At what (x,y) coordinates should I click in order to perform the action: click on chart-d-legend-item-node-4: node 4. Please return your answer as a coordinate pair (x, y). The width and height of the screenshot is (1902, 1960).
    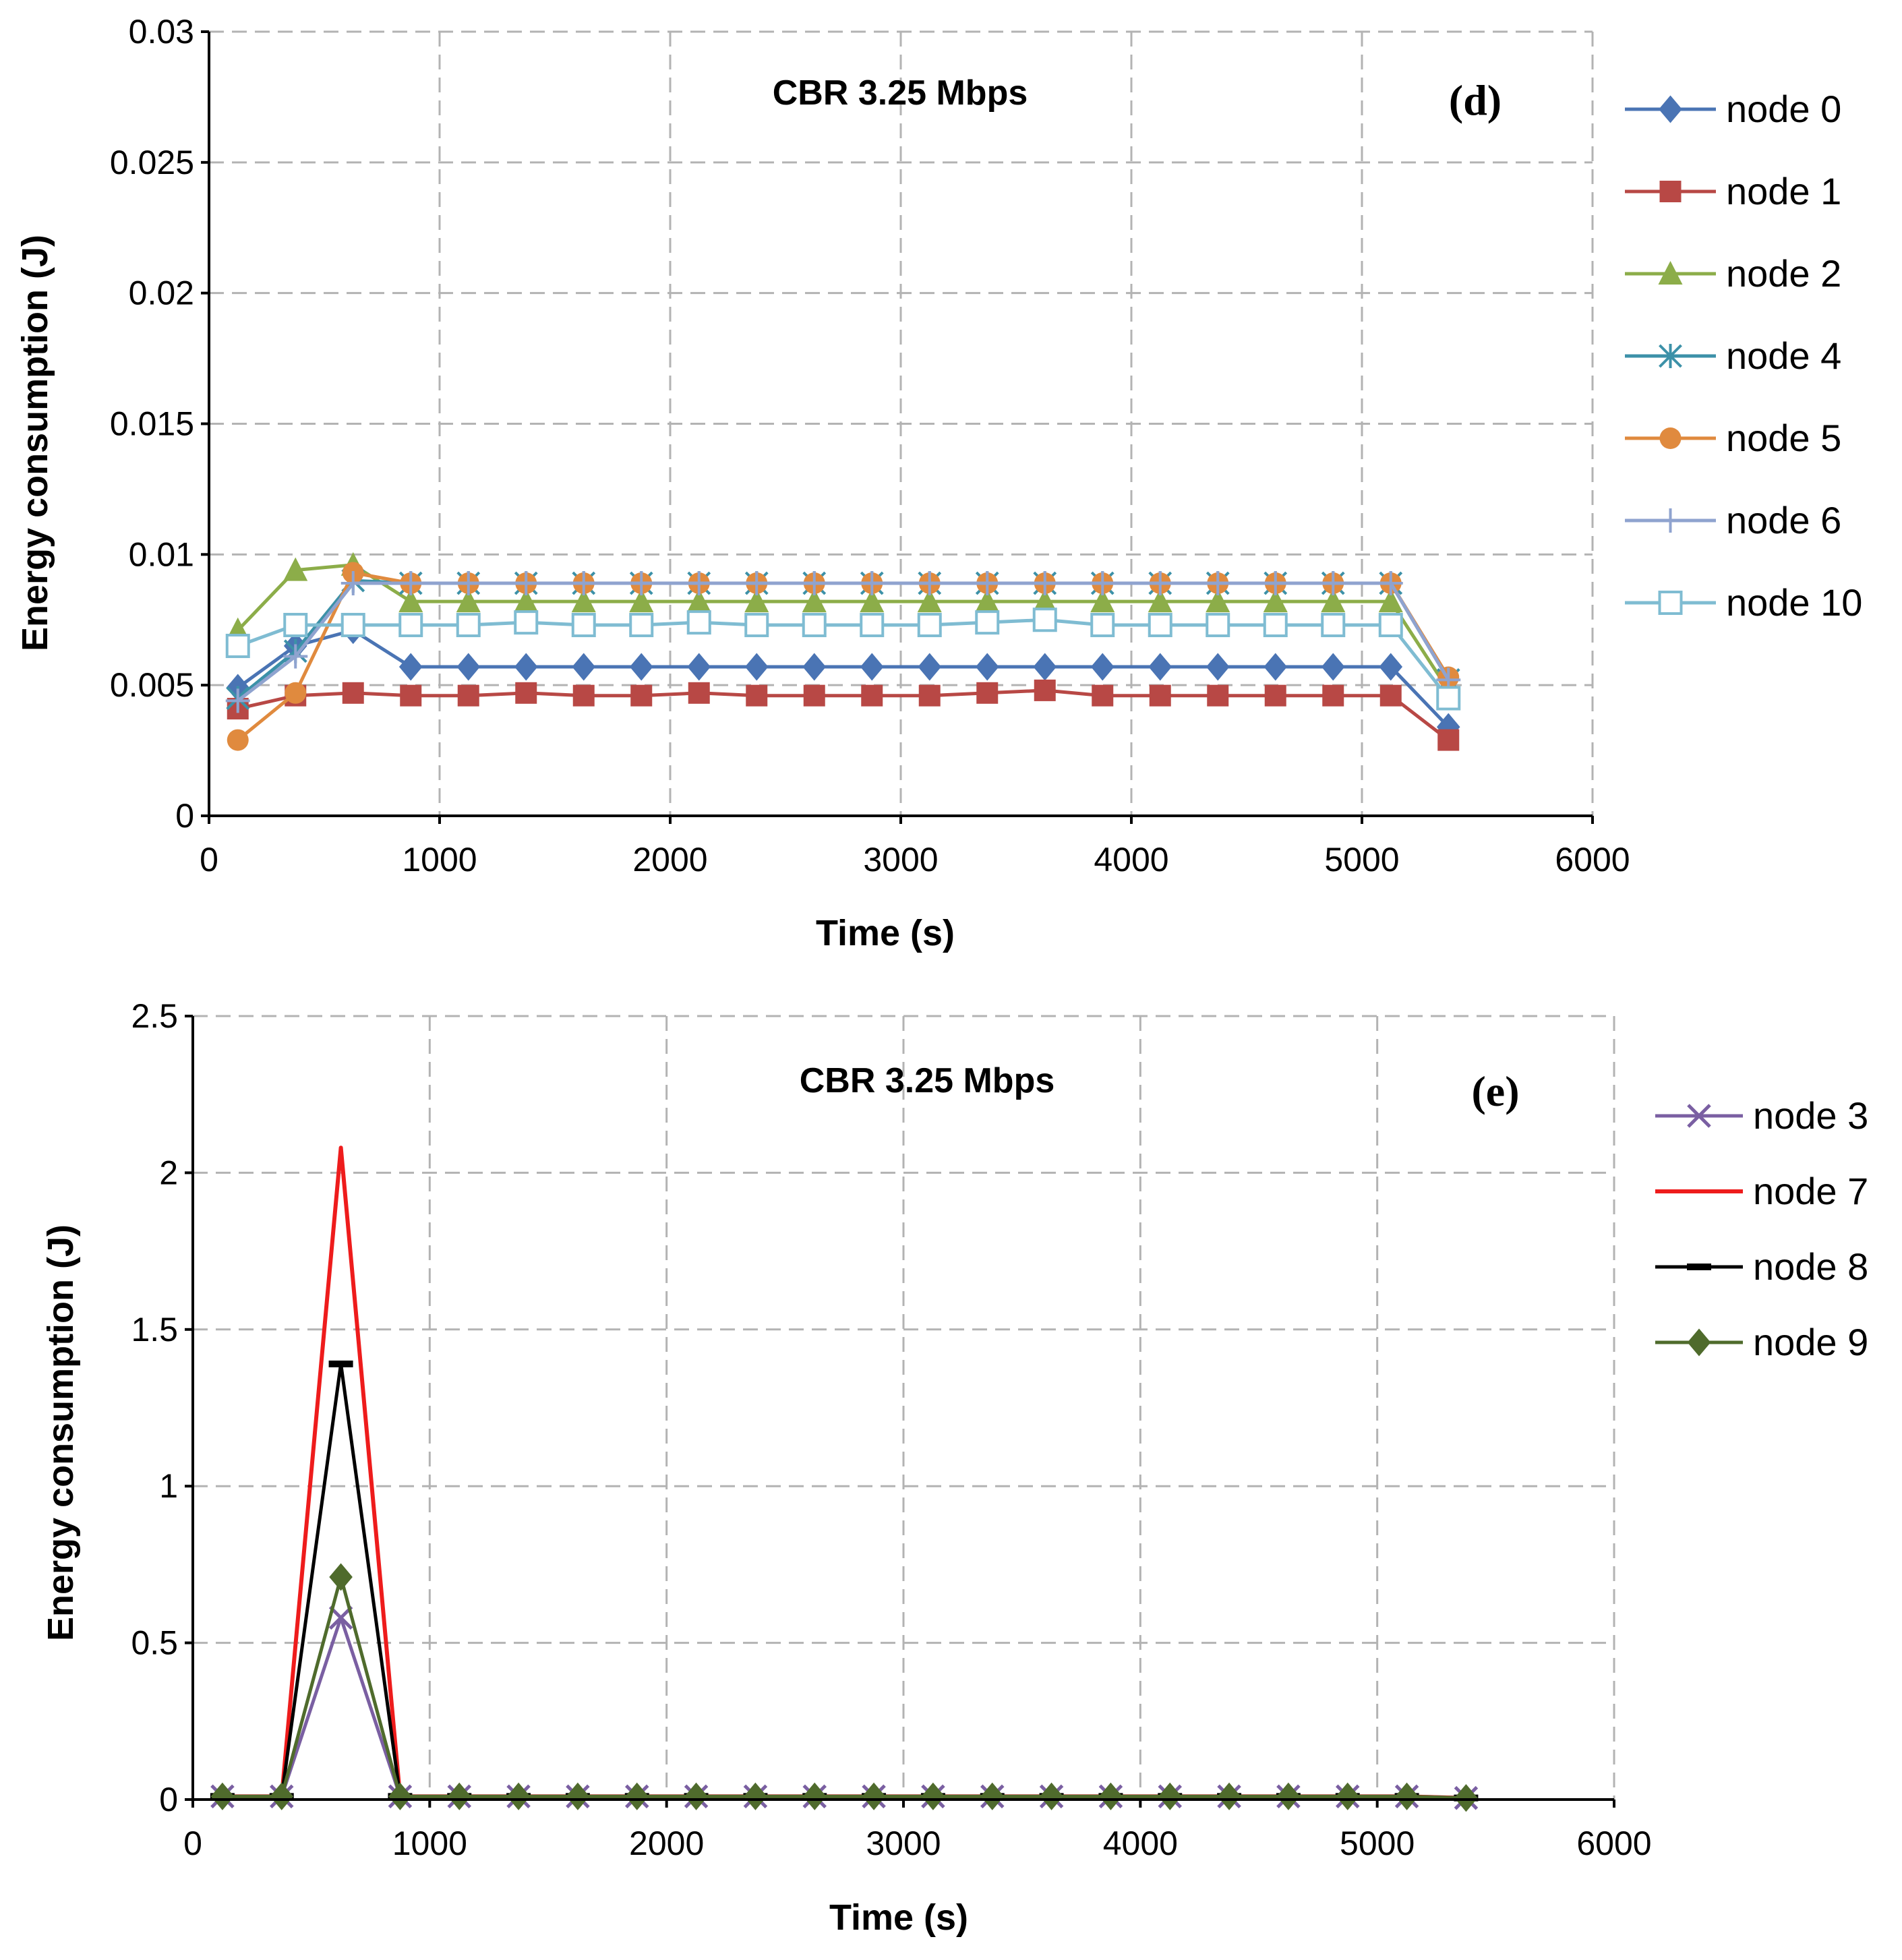
    Looking at the image, I should click on (1733, 355).